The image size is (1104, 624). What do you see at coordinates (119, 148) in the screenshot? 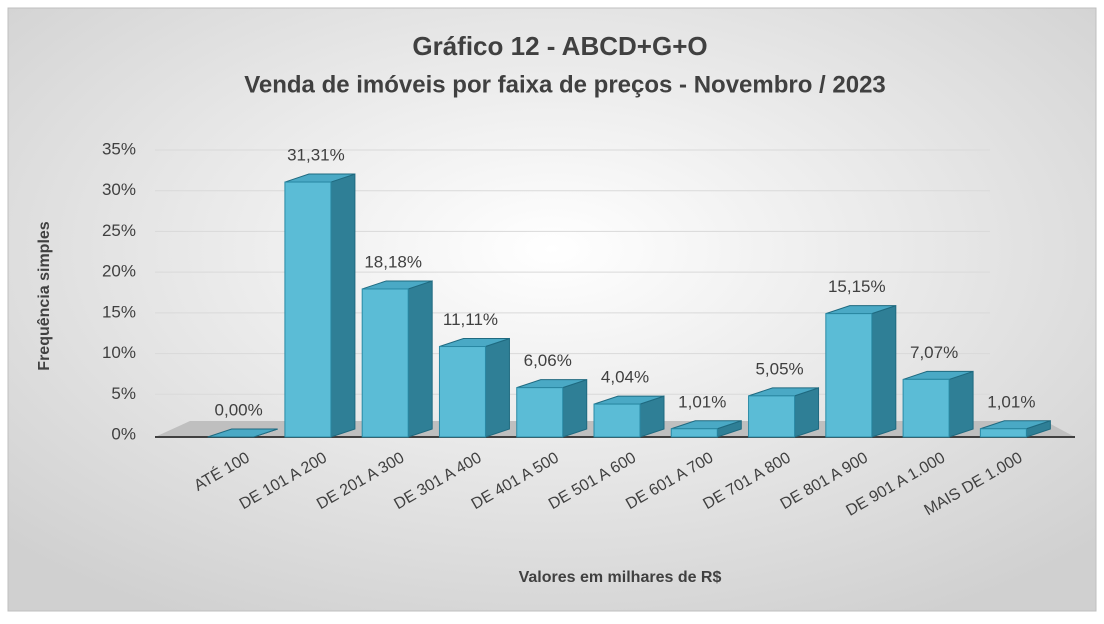
I see `y-tick-label: 35%` at bounding box center [119, 148].